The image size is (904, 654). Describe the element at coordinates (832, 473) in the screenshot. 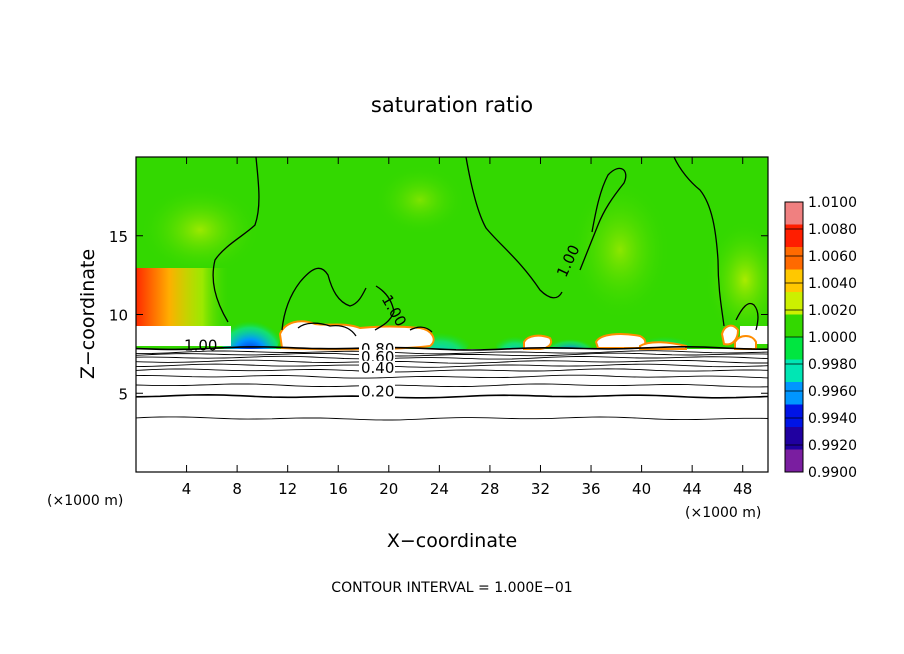

I see `colorbar-label: 0.9900` at that location.